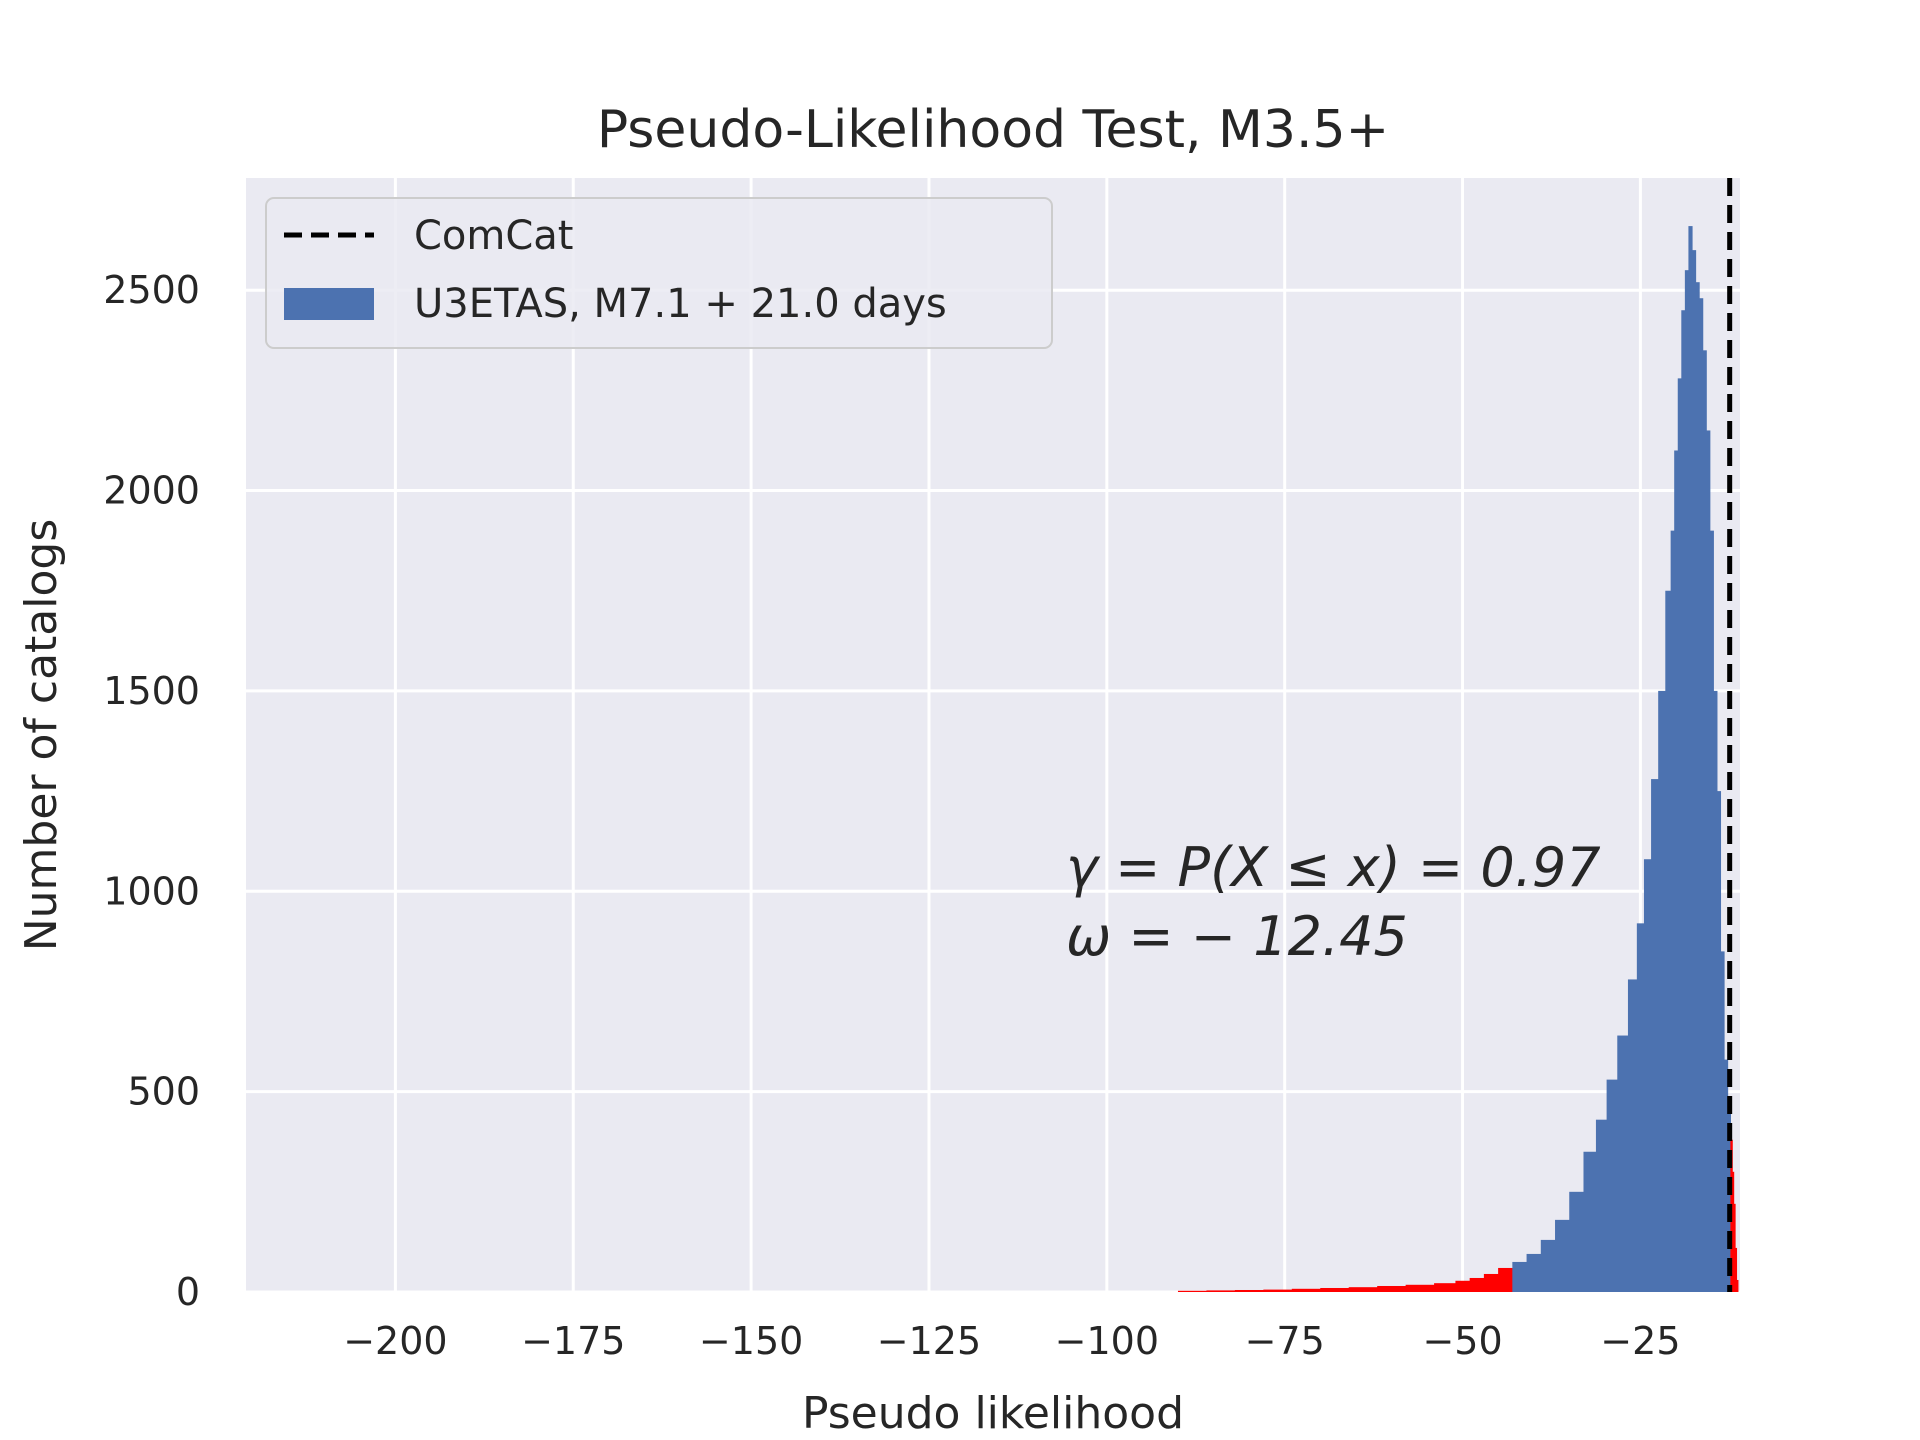 The image size is (1920, 1440). What do you see at coordinates (1333, 867) in the screenshot?
I see `gamma-annotation: γ = P(X ≤ x) = 0.97` at bounding box center [1333, 867].